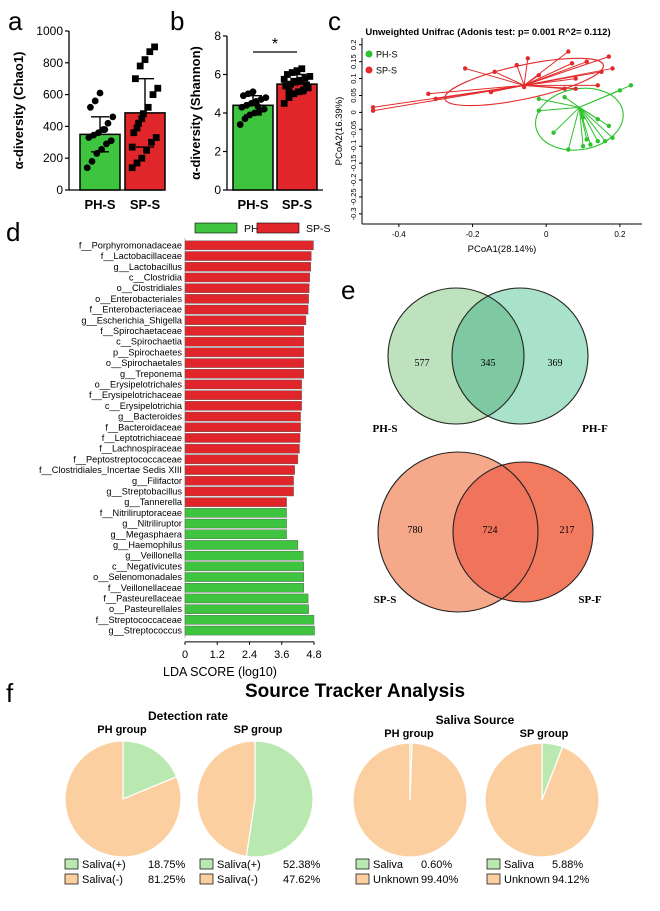  What do you see at coordinates (53, 158) in the screenshot?
I see `y-tick-label: 200` at bounding box center [53, 158].